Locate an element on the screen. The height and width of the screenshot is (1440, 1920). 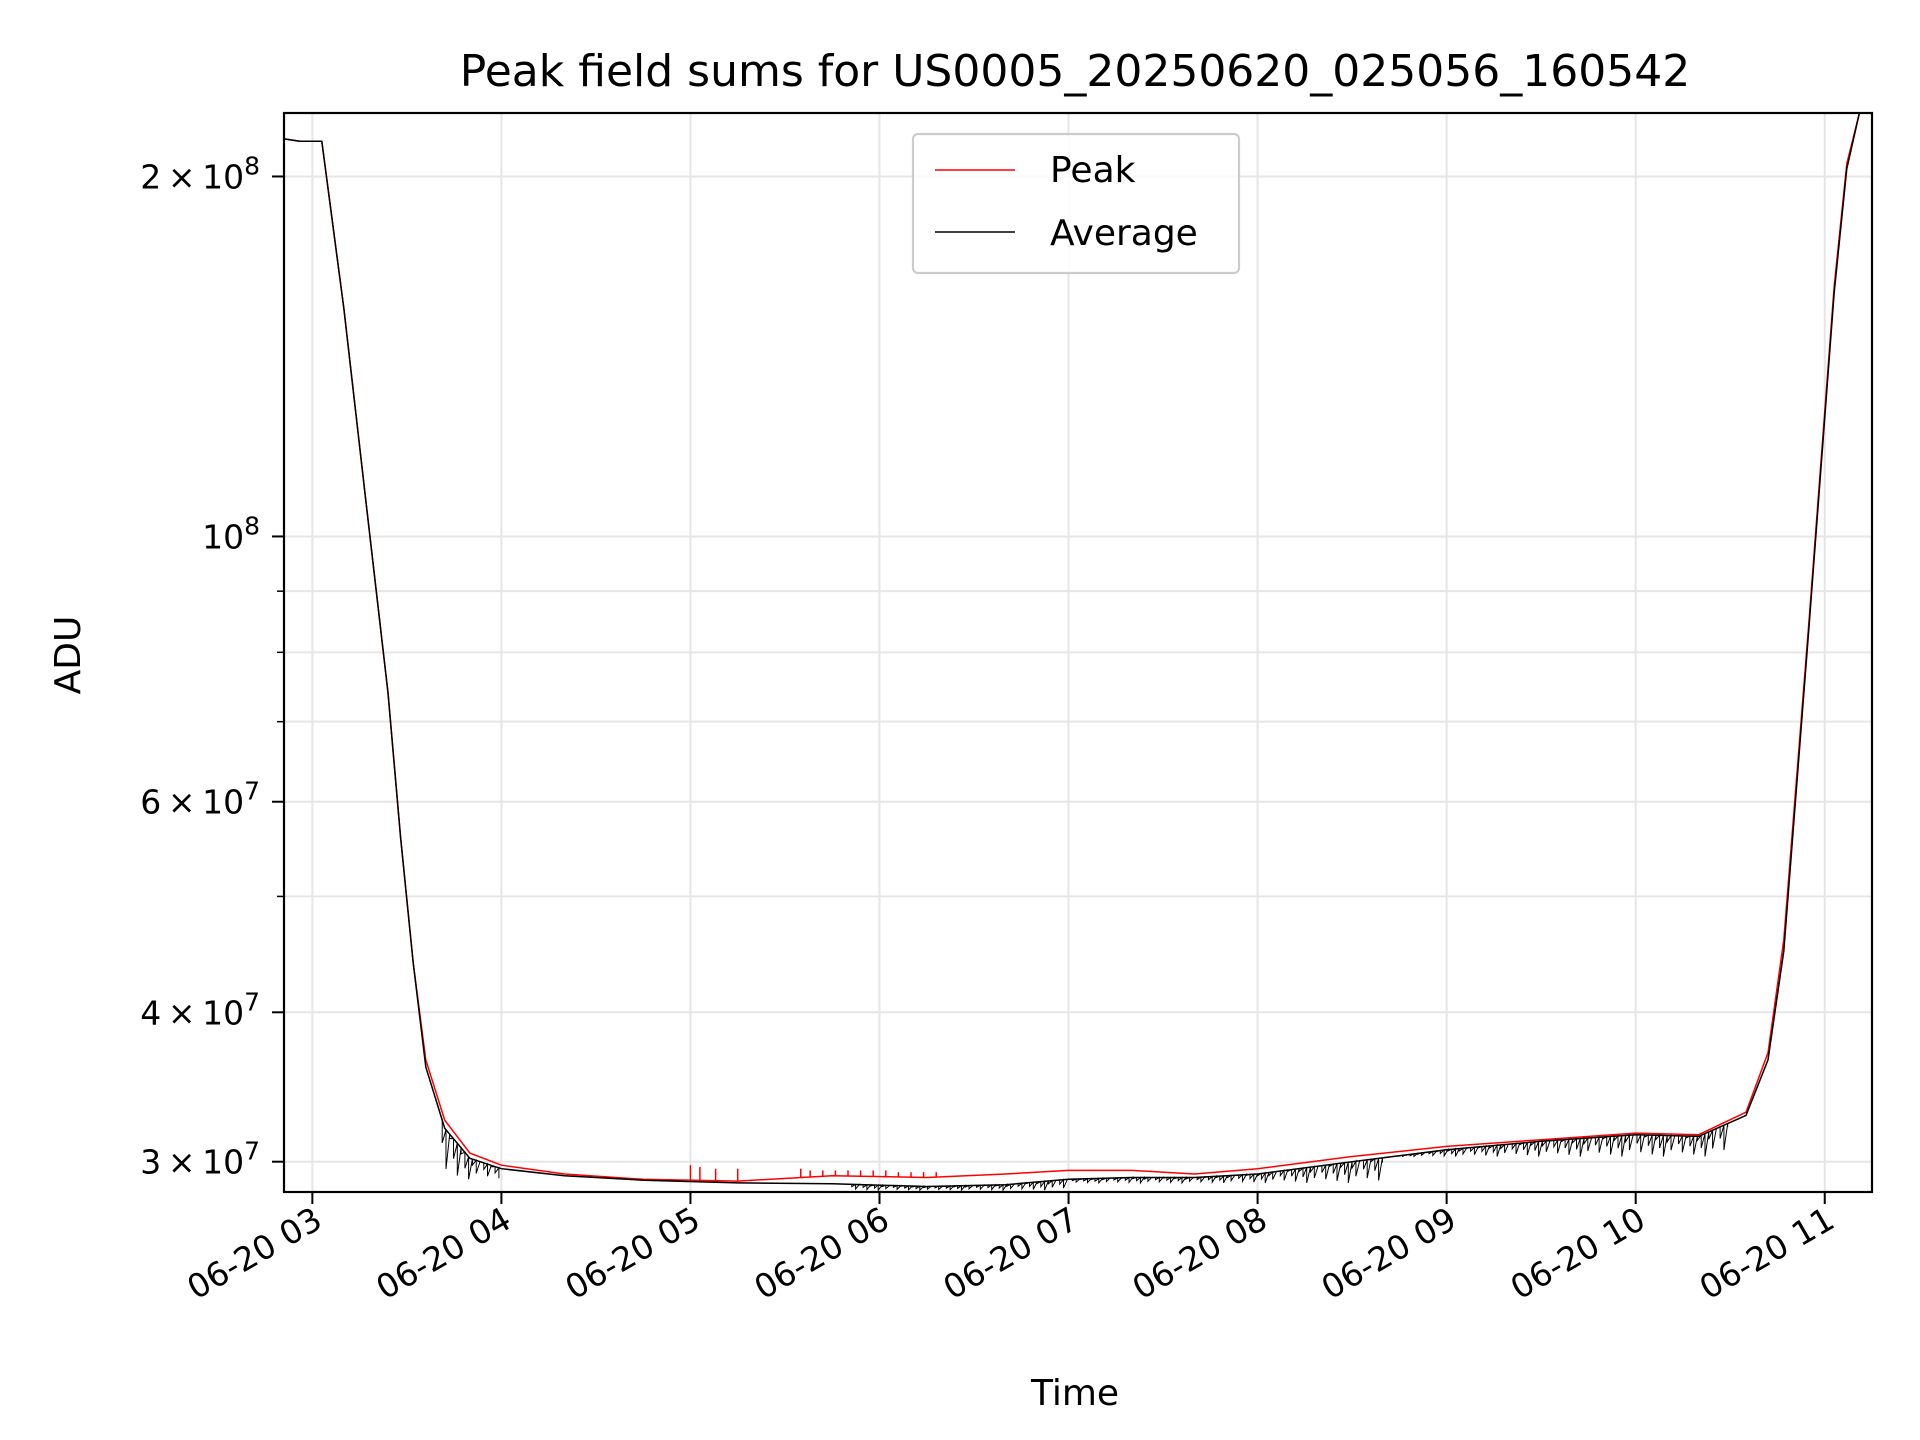
y-tick-label: 108 is located at coordinates (231, 533).